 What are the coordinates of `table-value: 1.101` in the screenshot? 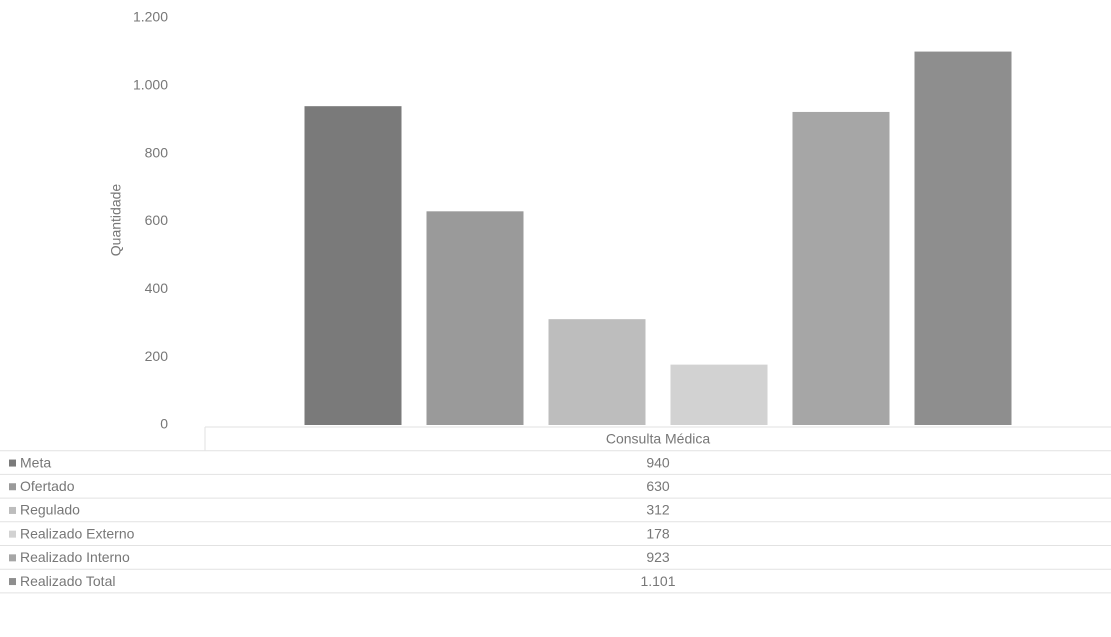 It's located at (657, 581).